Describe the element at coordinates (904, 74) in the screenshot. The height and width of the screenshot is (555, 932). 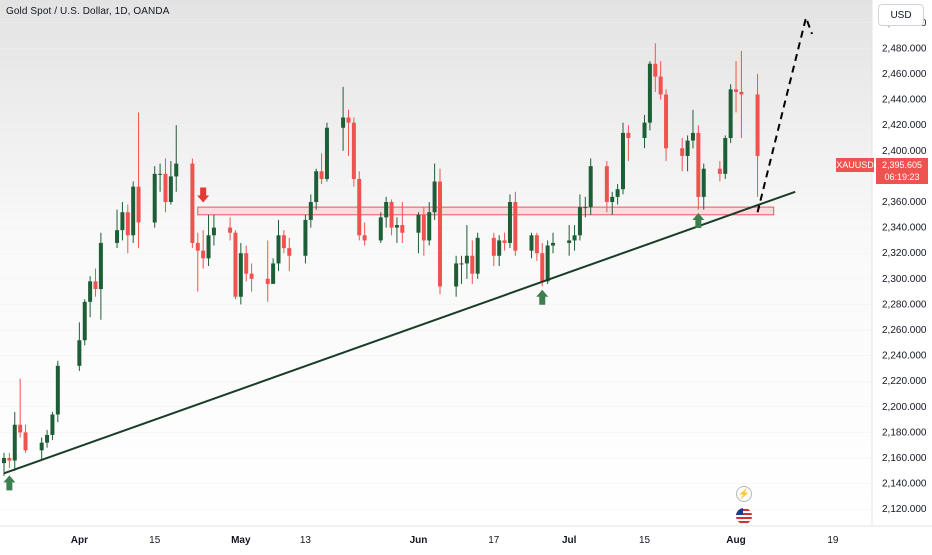
I see `price-tick-label: 2,460.000` at that location.